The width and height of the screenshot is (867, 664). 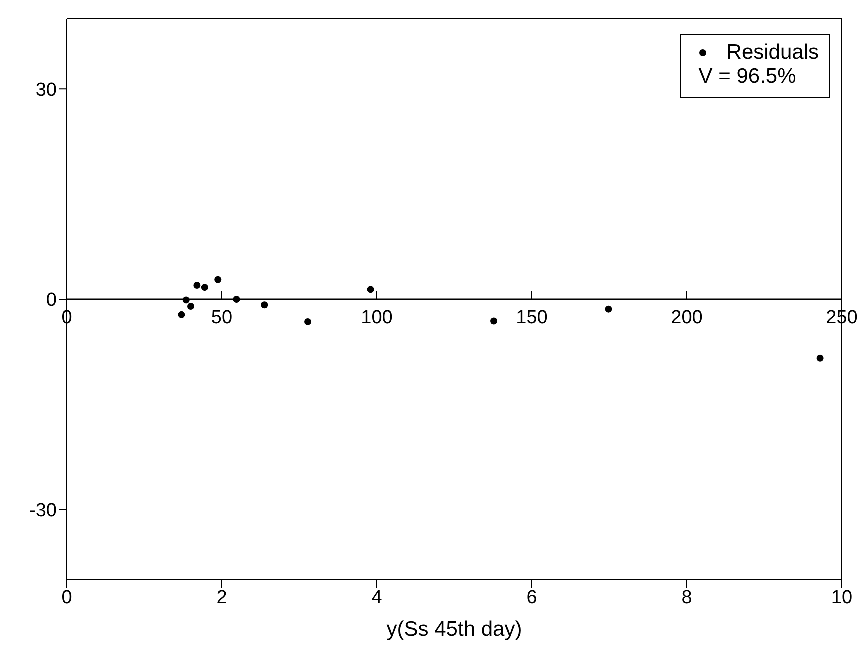 What do you see at coordinates (377, 318) in the screenshot?
I see `x2-tick-label: 100` at bounding box center [377, 318].